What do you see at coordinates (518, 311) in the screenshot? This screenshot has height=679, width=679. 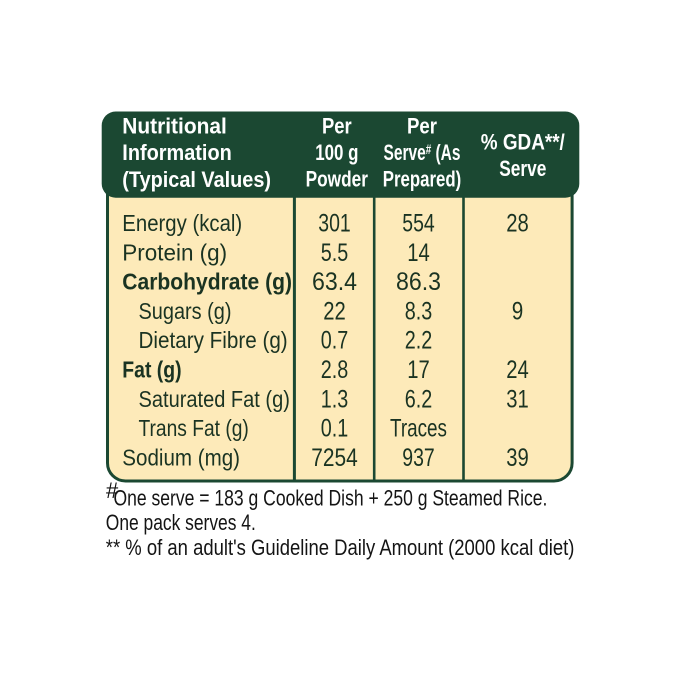 I see `svg-text: 9` at bounding box center [518, 311].